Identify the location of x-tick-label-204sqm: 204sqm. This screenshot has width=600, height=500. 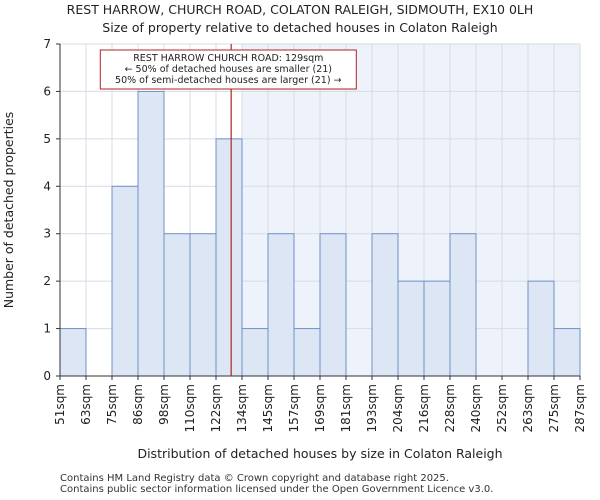
(398, 408).